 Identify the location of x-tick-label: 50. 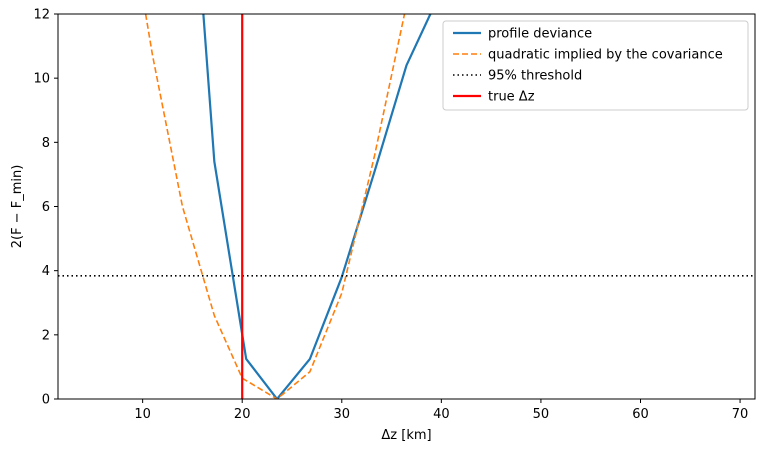
(541, 414).